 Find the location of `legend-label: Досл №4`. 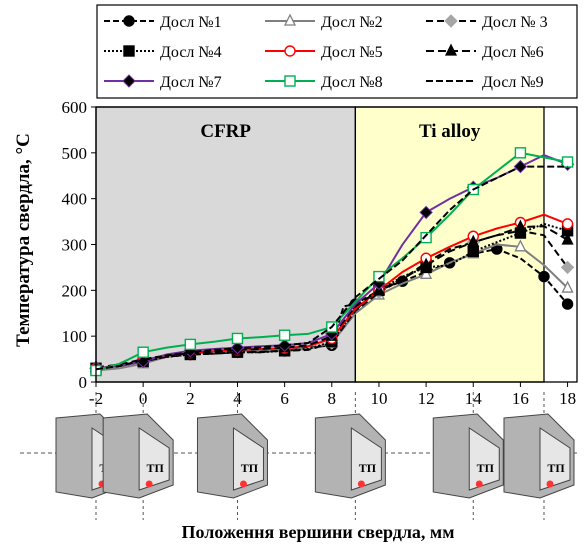

legend-label: Досл №4 is located at coordinates (191, 52).